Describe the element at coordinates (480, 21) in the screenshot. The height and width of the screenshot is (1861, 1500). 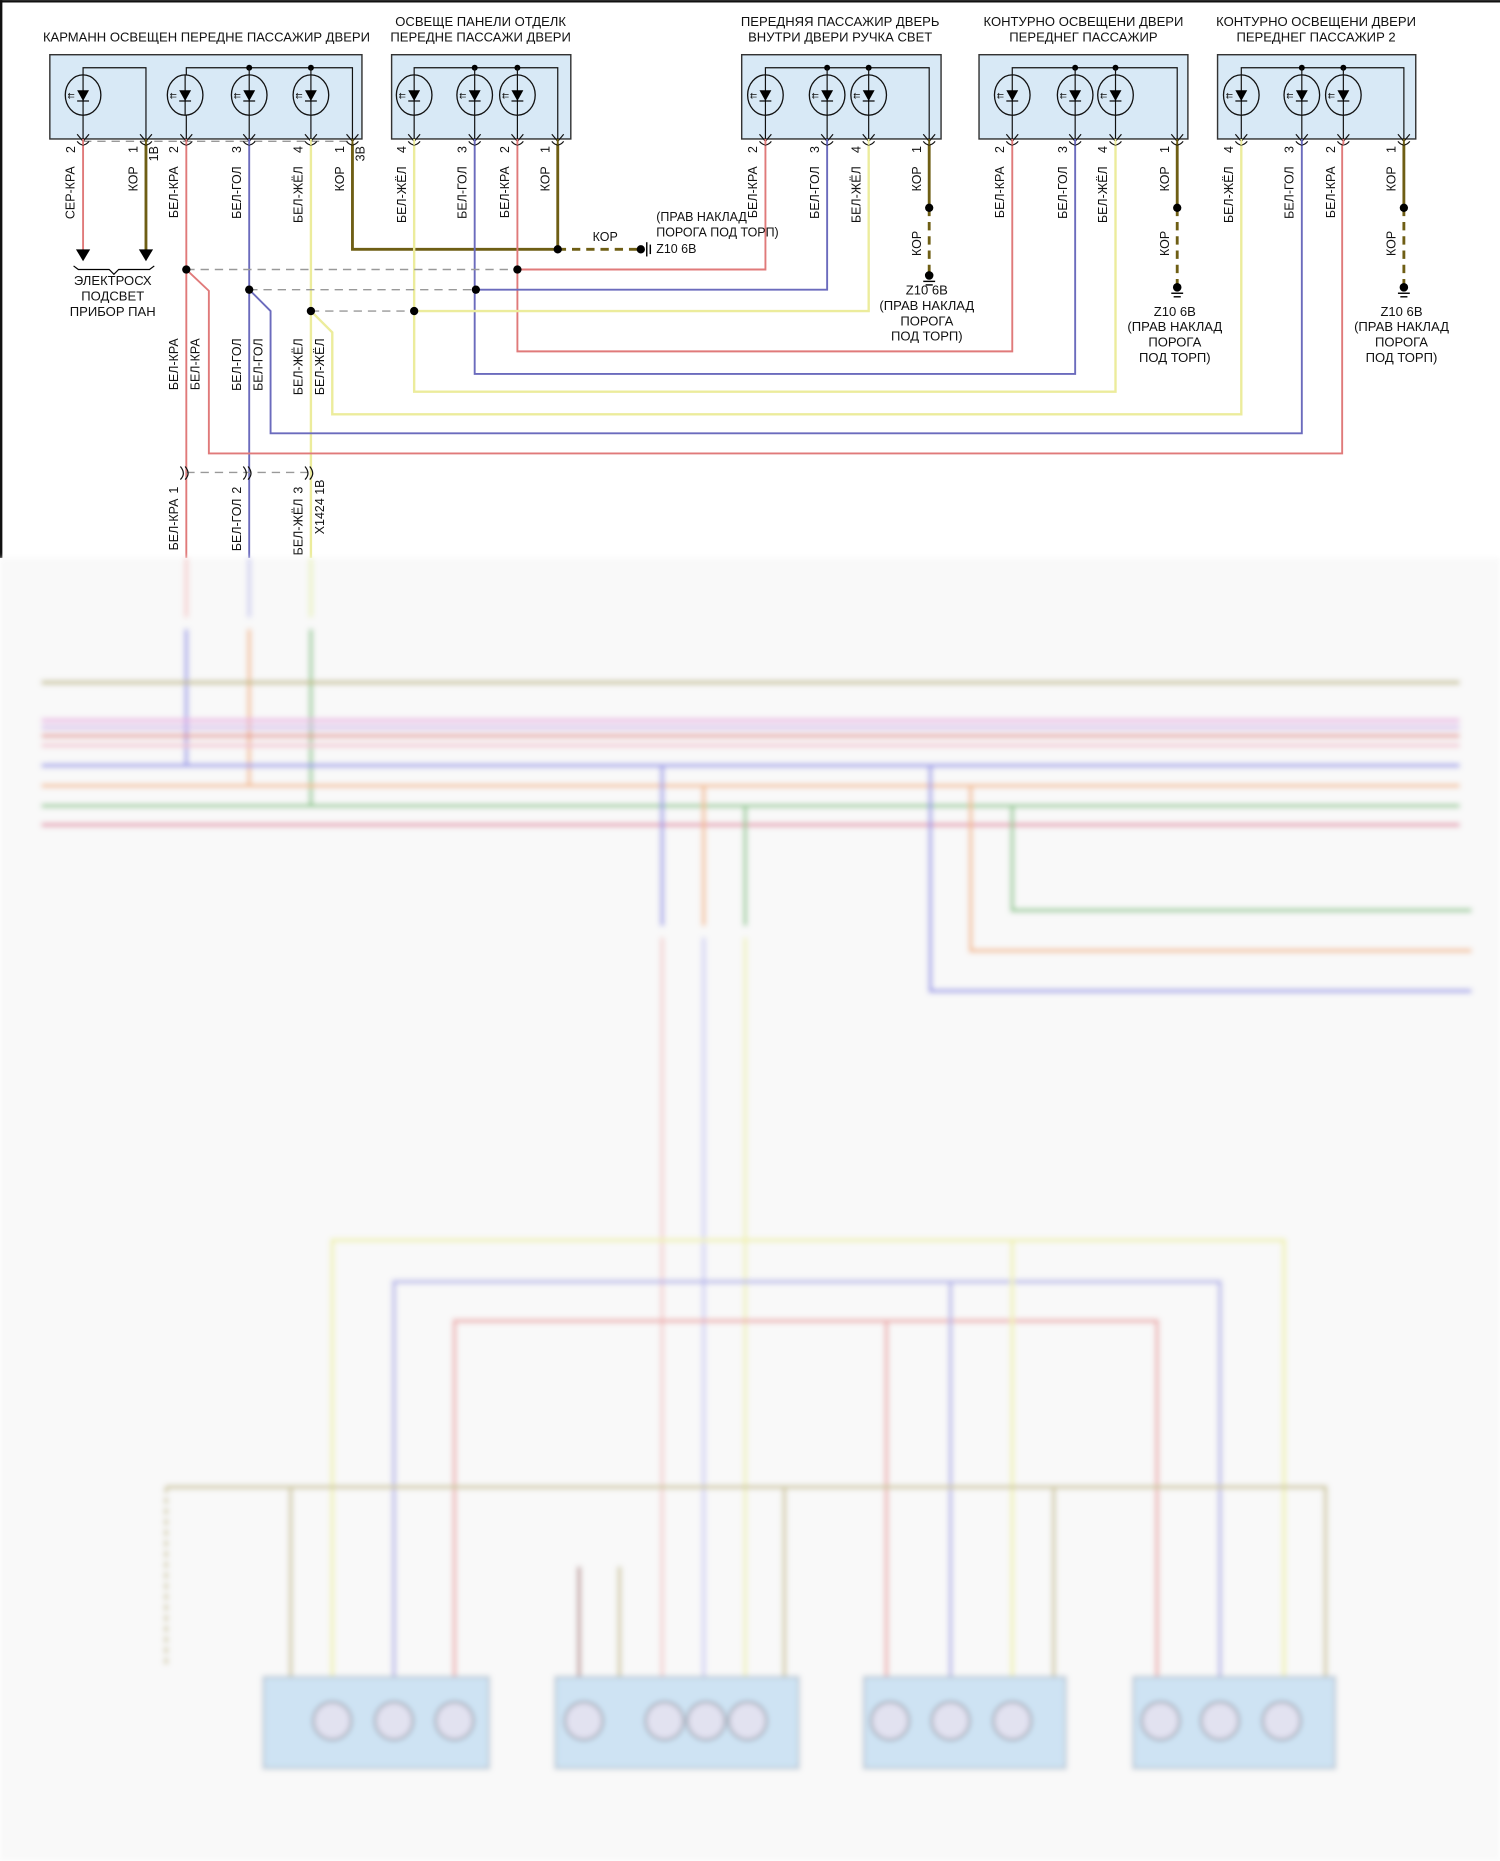
I see `component-title: ОСВЕЩЕ ПАНЕЛИ ОТДЕЛК` at that location.